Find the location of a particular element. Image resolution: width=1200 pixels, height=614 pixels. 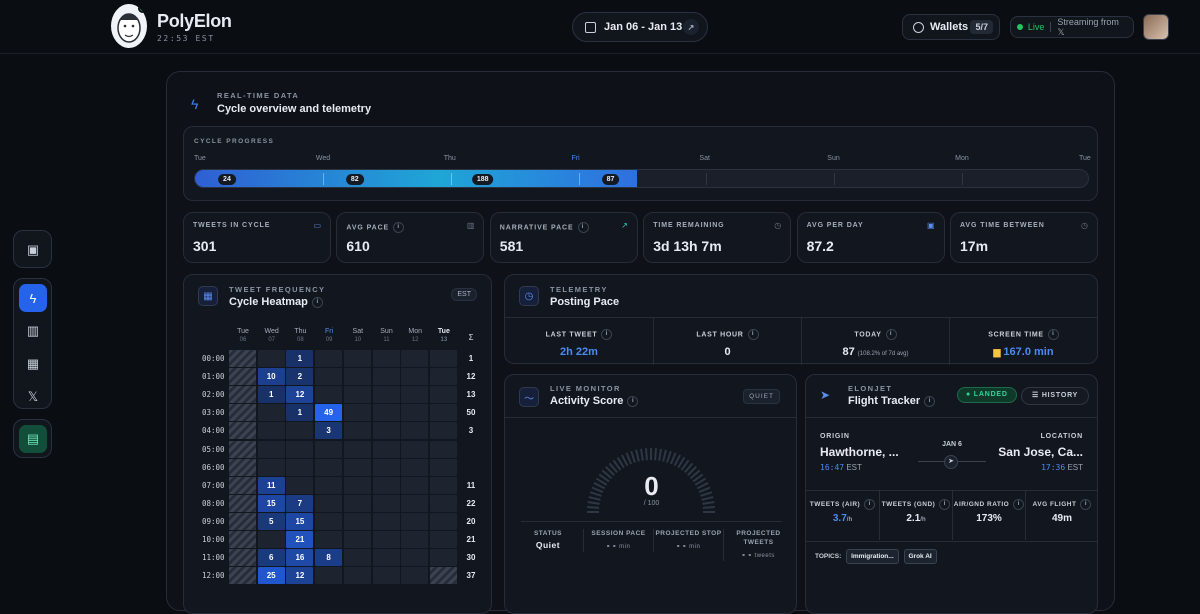

heatmap-cell: 25 is located at coordinates (271, 576).